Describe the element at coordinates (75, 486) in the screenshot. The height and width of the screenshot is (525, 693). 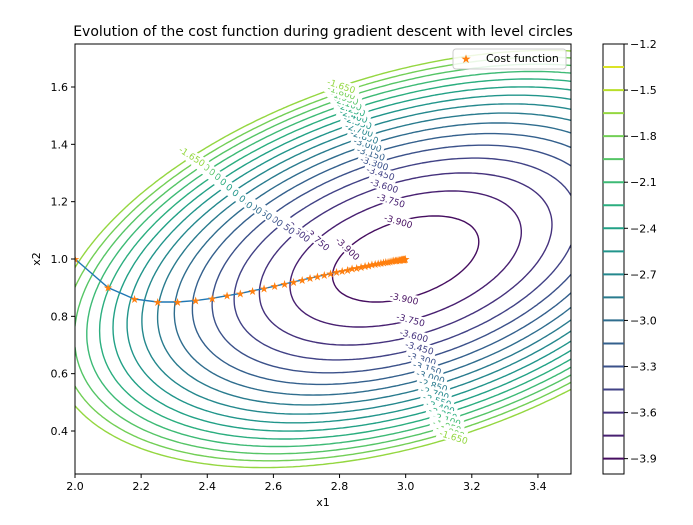
I see `x-tick-label: 2.0` at that location.